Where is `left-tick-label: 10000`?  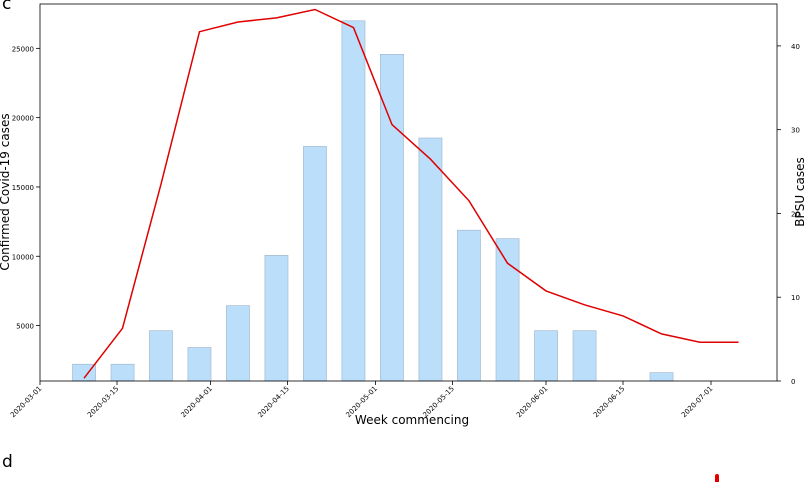 left-tick-label: 10000 is located at coordinates (23, 257).